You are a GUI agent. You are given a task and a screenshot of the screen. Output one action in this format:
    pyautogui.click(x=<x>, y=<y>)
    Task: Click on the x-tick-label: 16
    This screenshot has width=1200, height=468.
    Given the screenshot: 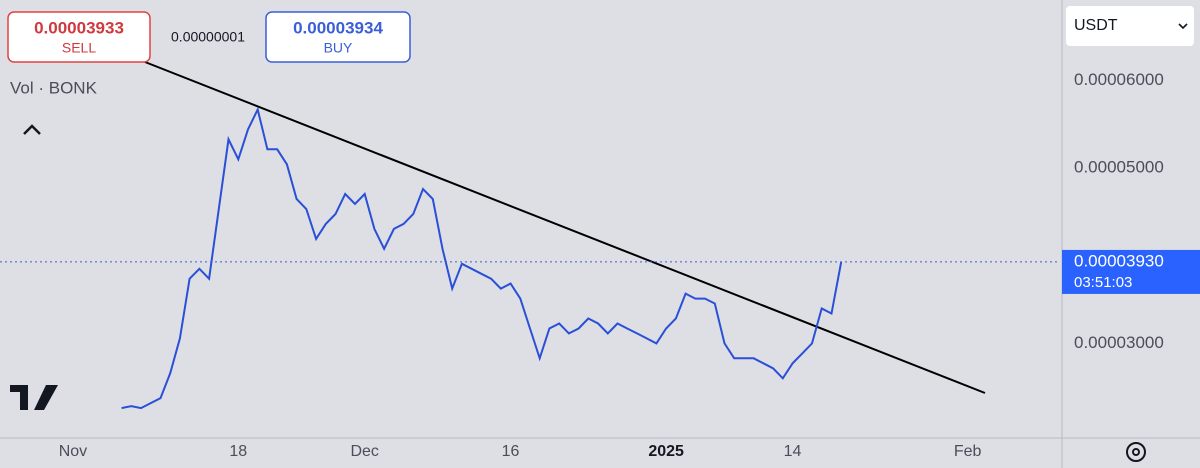 What is the action you would take?
    pyautogui.click(x=511, y=451)
    